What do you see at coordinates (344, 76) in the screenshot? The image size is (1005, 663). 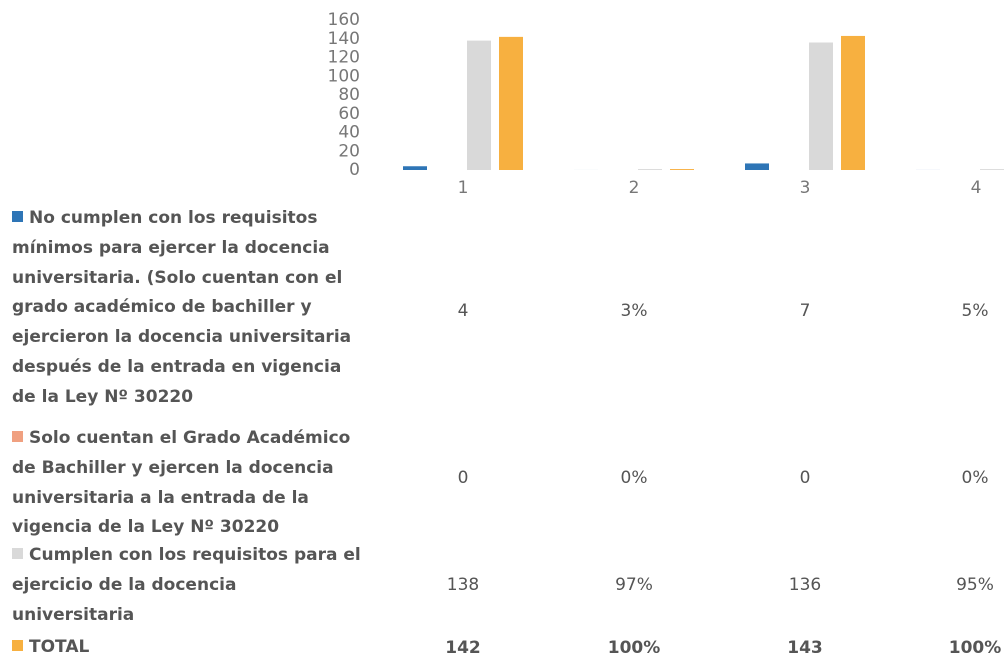 I see `y-tick-label: 100` at bounding box center [344, 76].